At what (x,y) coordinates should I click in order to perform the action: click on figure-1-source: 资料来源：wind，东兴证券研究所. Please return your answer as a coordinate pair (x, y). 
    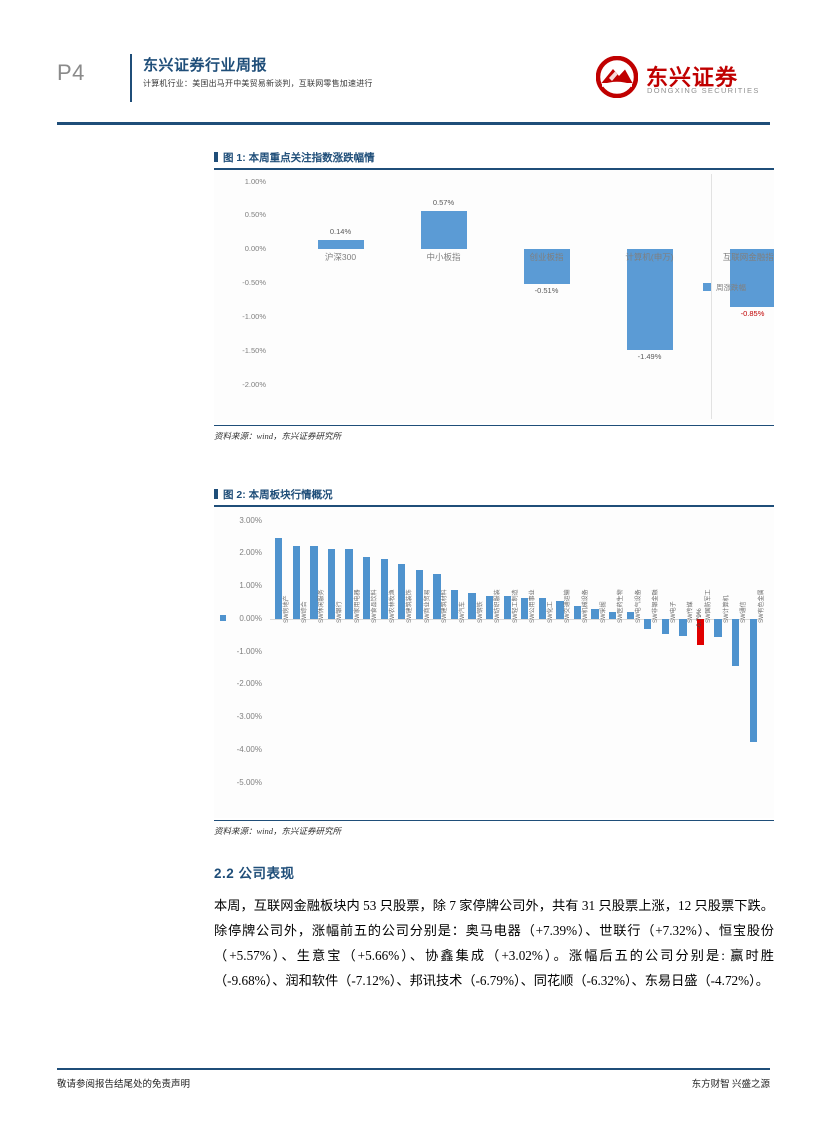
    Looking at the image, I should click on (278, 436).